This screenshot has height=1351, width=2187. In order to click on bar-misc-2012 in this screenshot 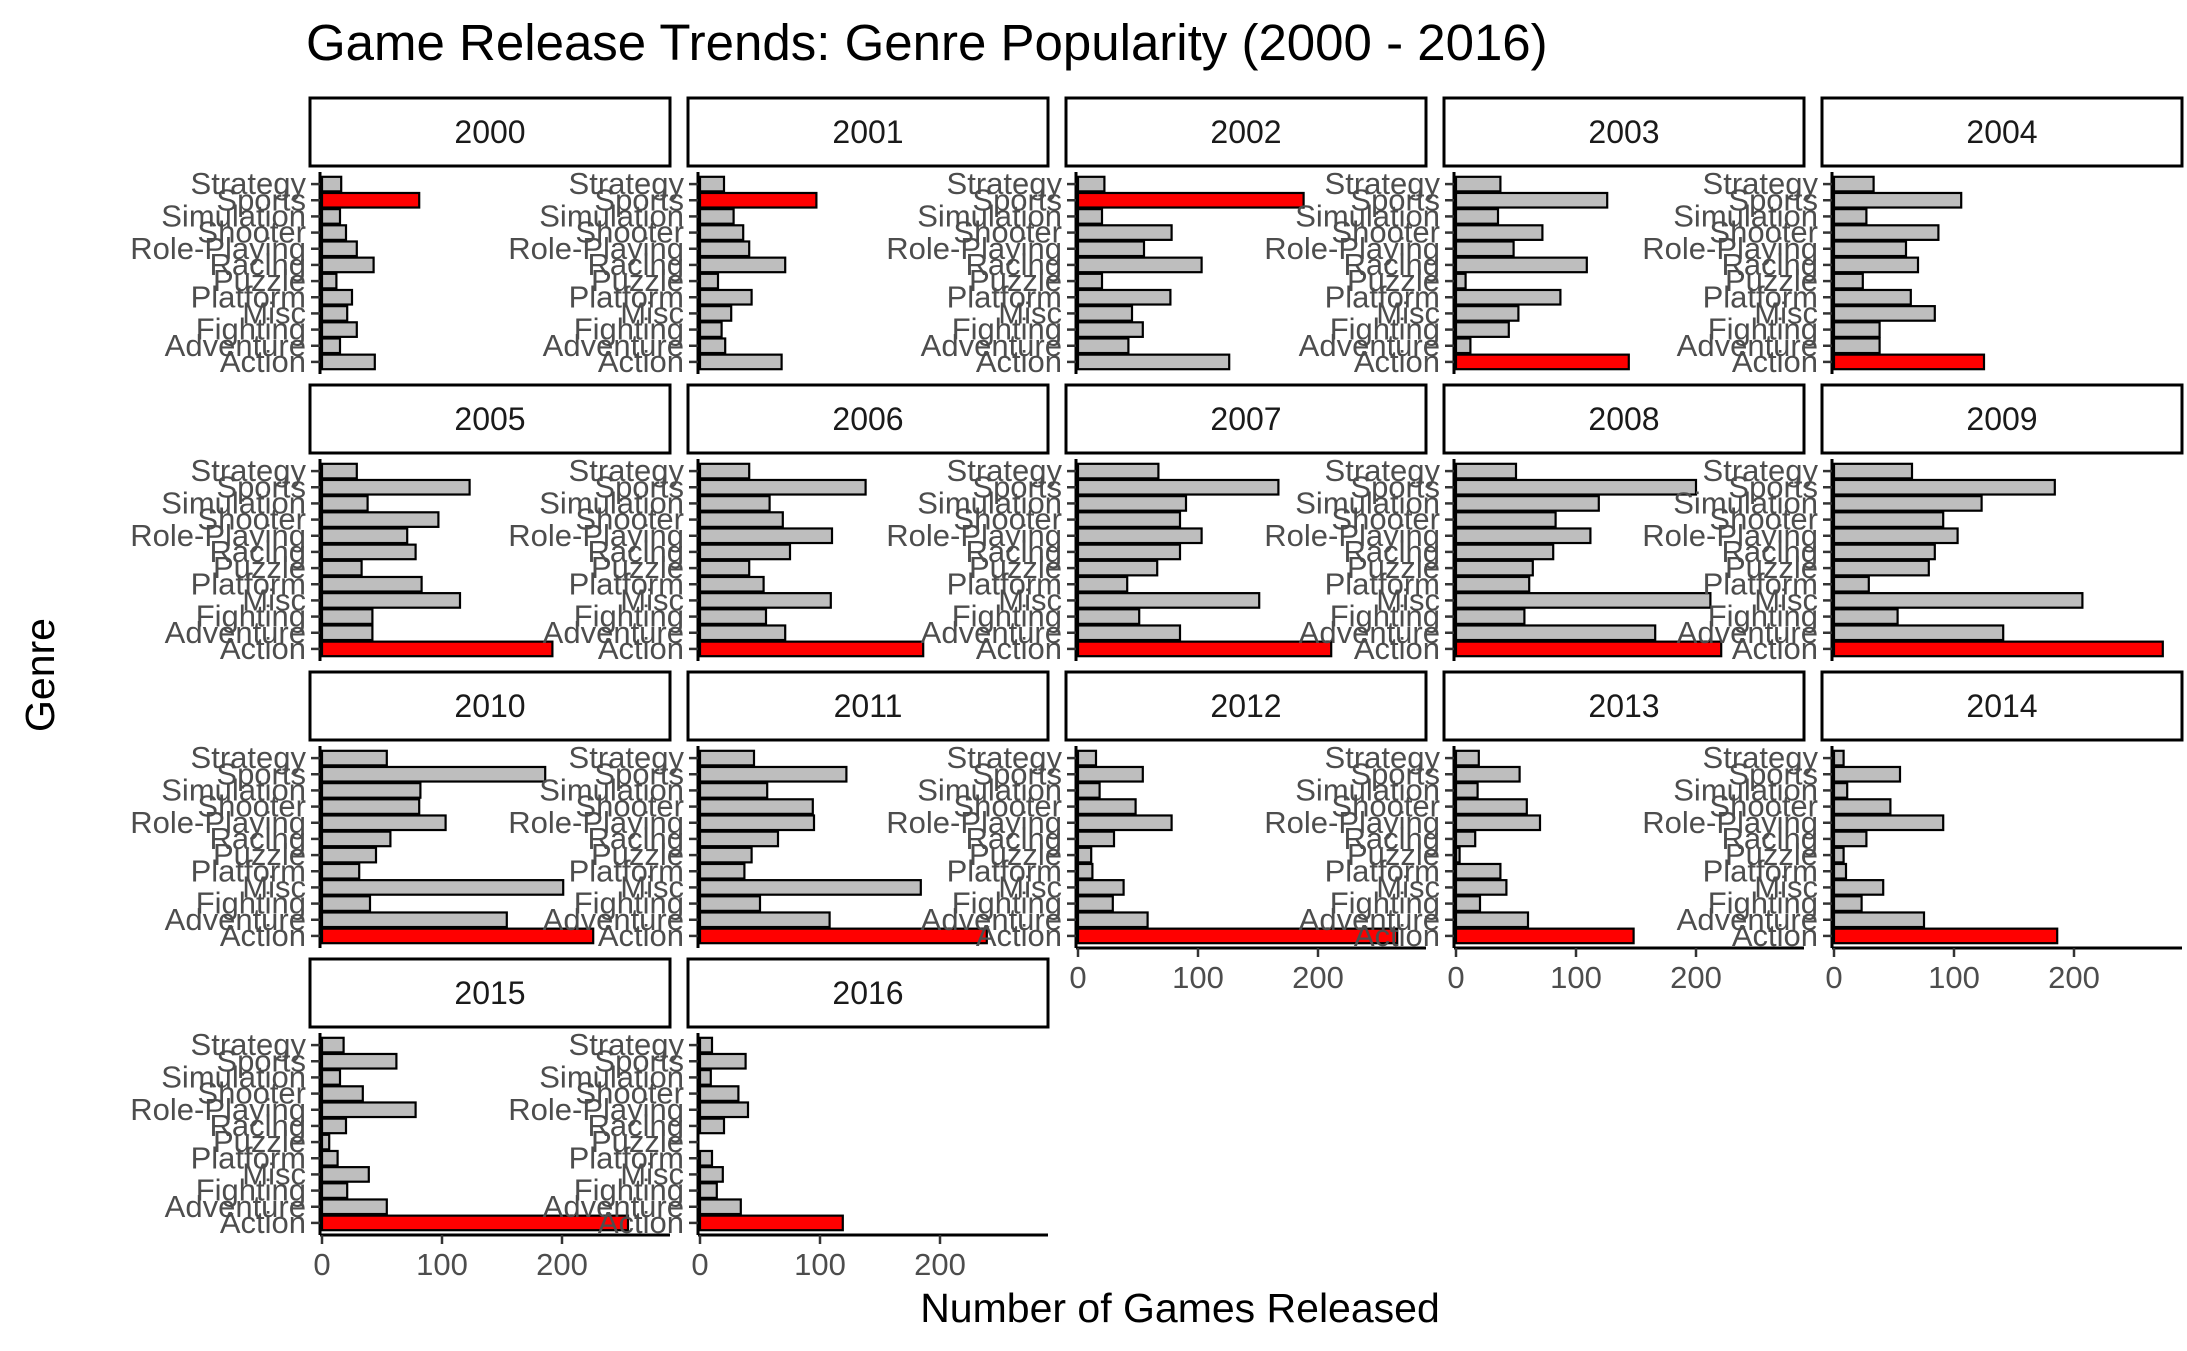, I will do `click(1100, 887)`.